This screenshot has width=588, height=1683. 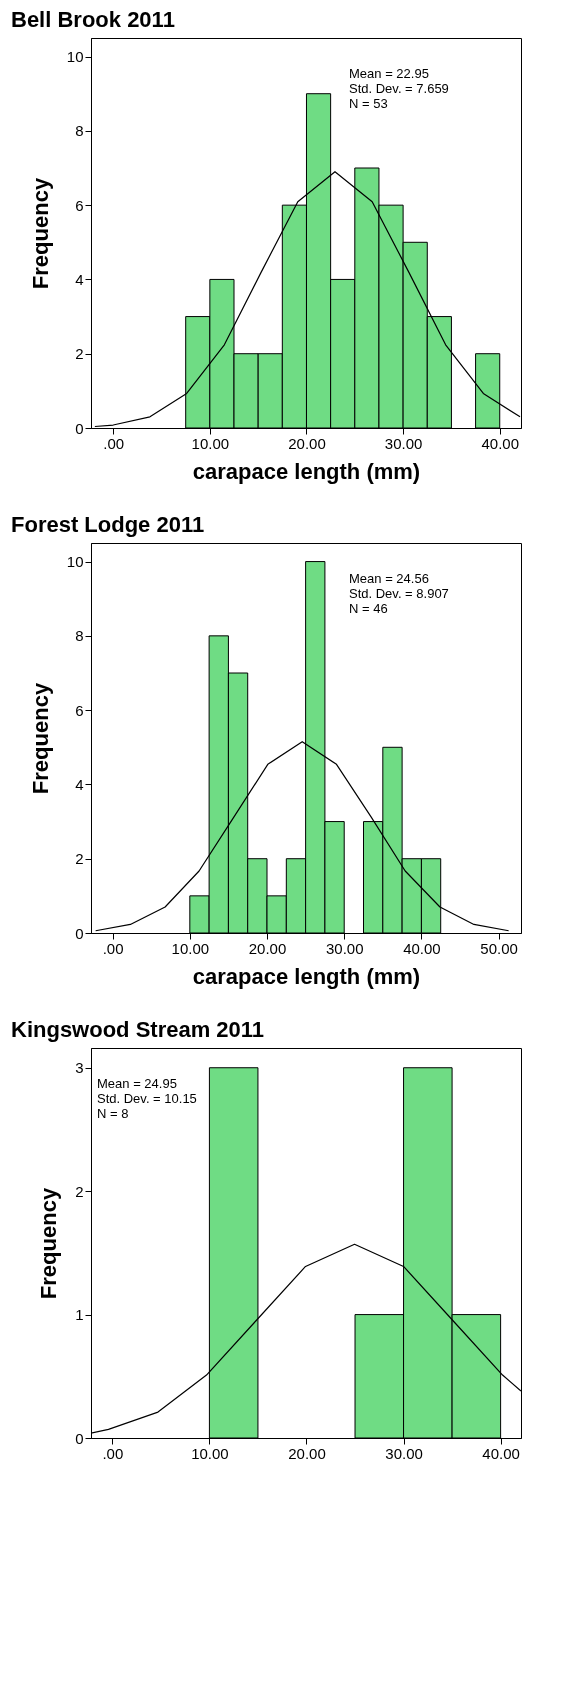 What do you see at coordinates (399, 593) in the screenshot?
I see `annotation: Std. Dev. = 8.907` at bounding box center [399, 593].